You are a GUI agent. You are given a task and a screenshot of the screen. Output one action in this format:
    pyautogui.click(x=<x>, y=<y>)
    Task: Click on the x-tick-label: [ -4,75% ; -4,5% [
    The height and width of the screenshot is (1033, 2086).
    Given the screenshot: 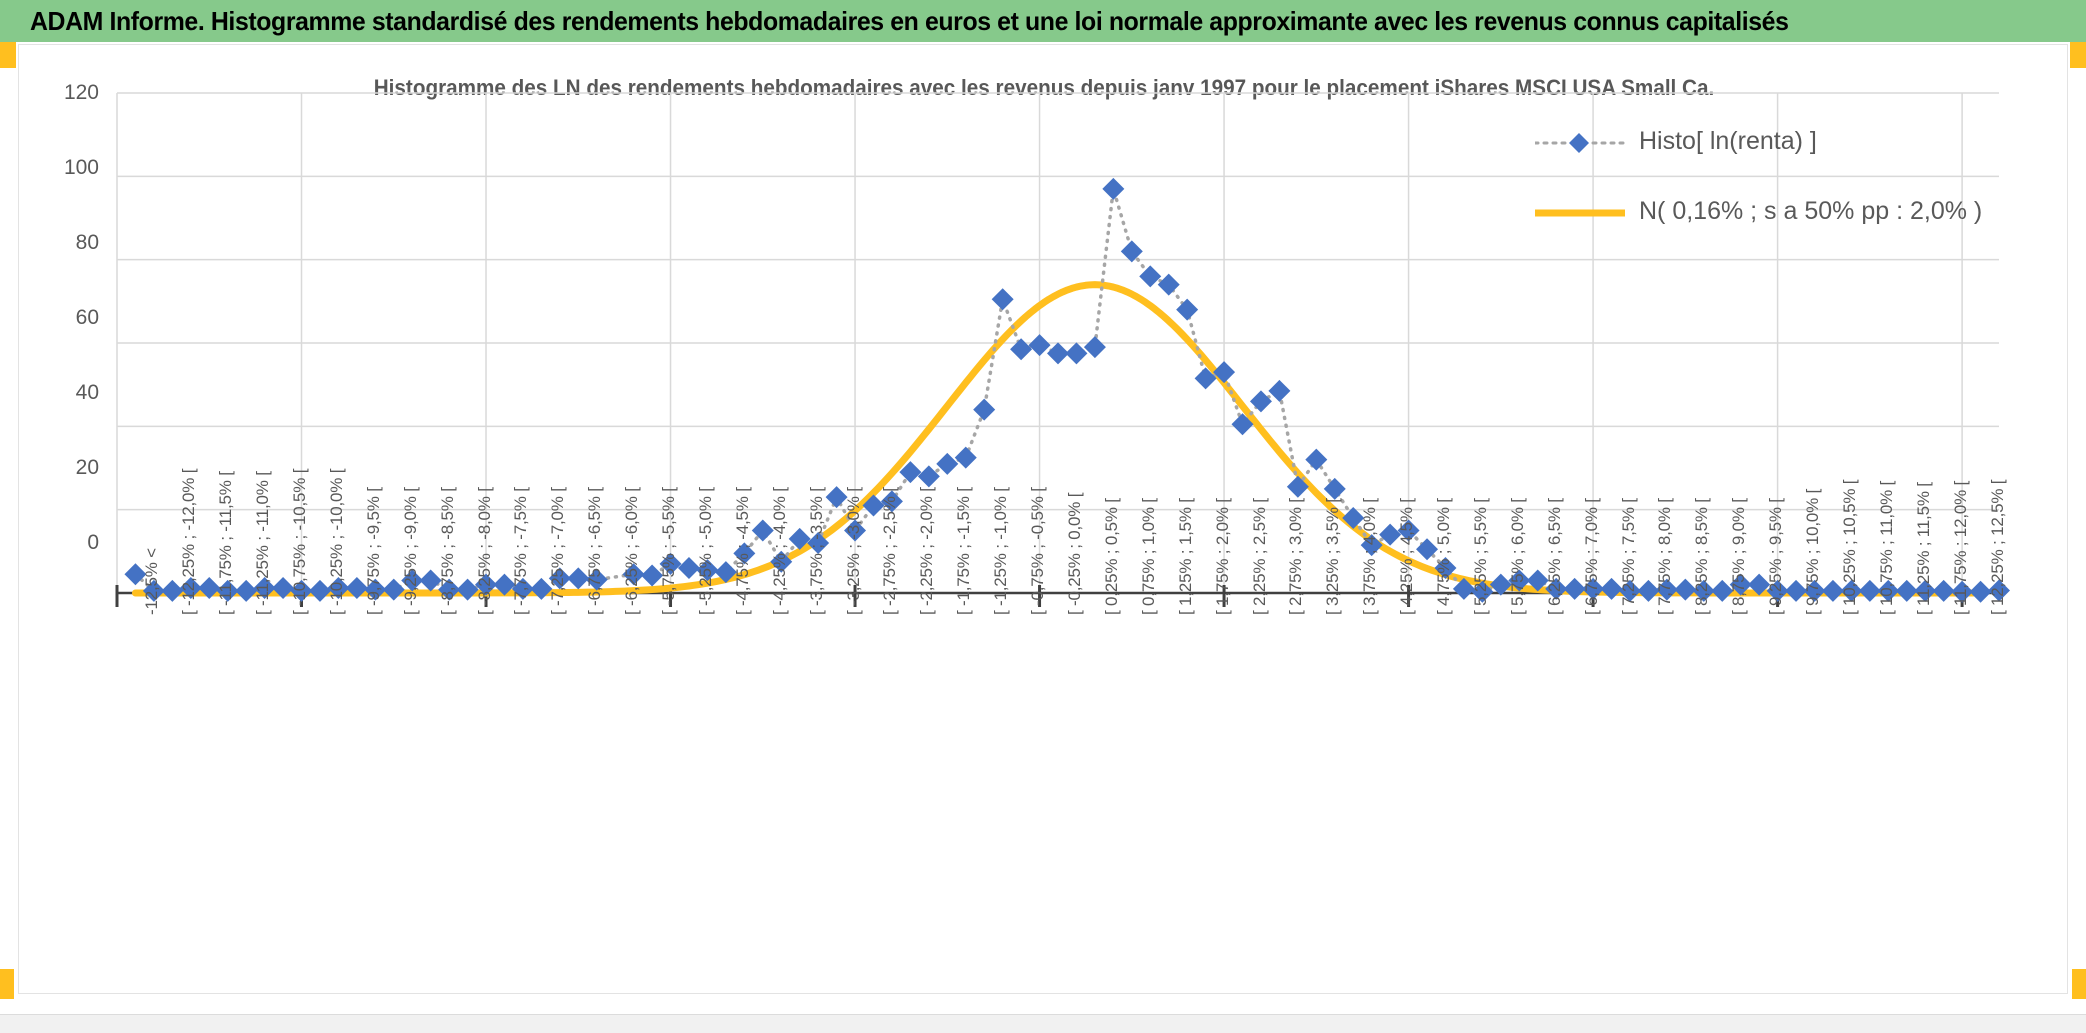 What is the action you would take?
    pyautogui.click(x=742, y=551)
    